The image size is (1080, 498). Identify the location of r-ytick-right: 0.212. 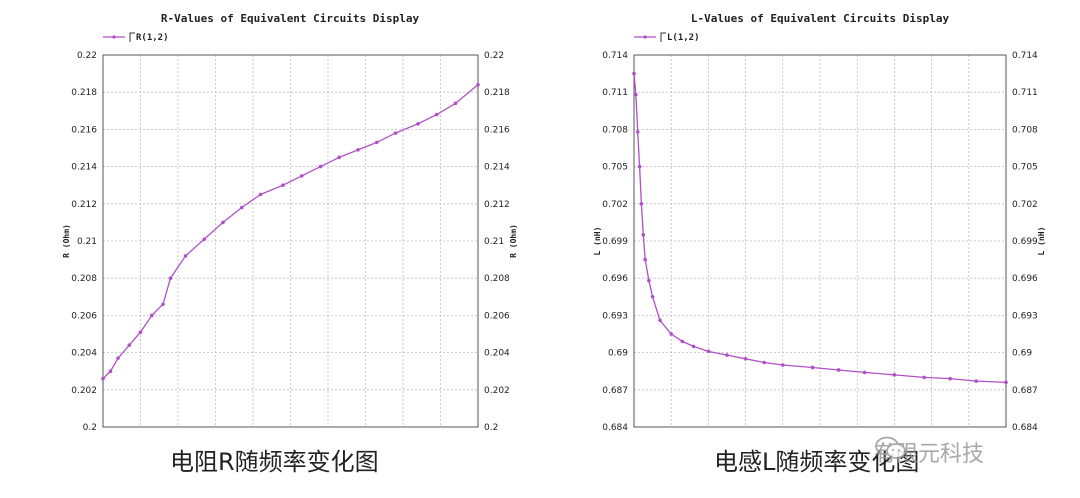
(497, 205).